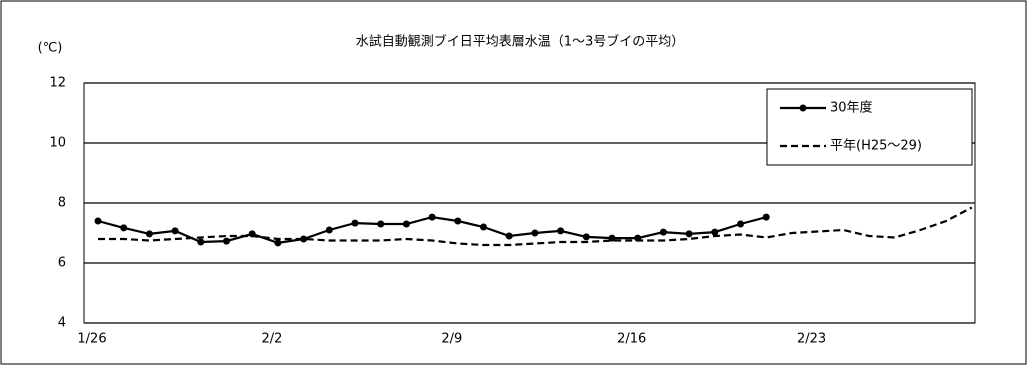  I want to click on x-tick-label: 2/9, so click(451, 339).